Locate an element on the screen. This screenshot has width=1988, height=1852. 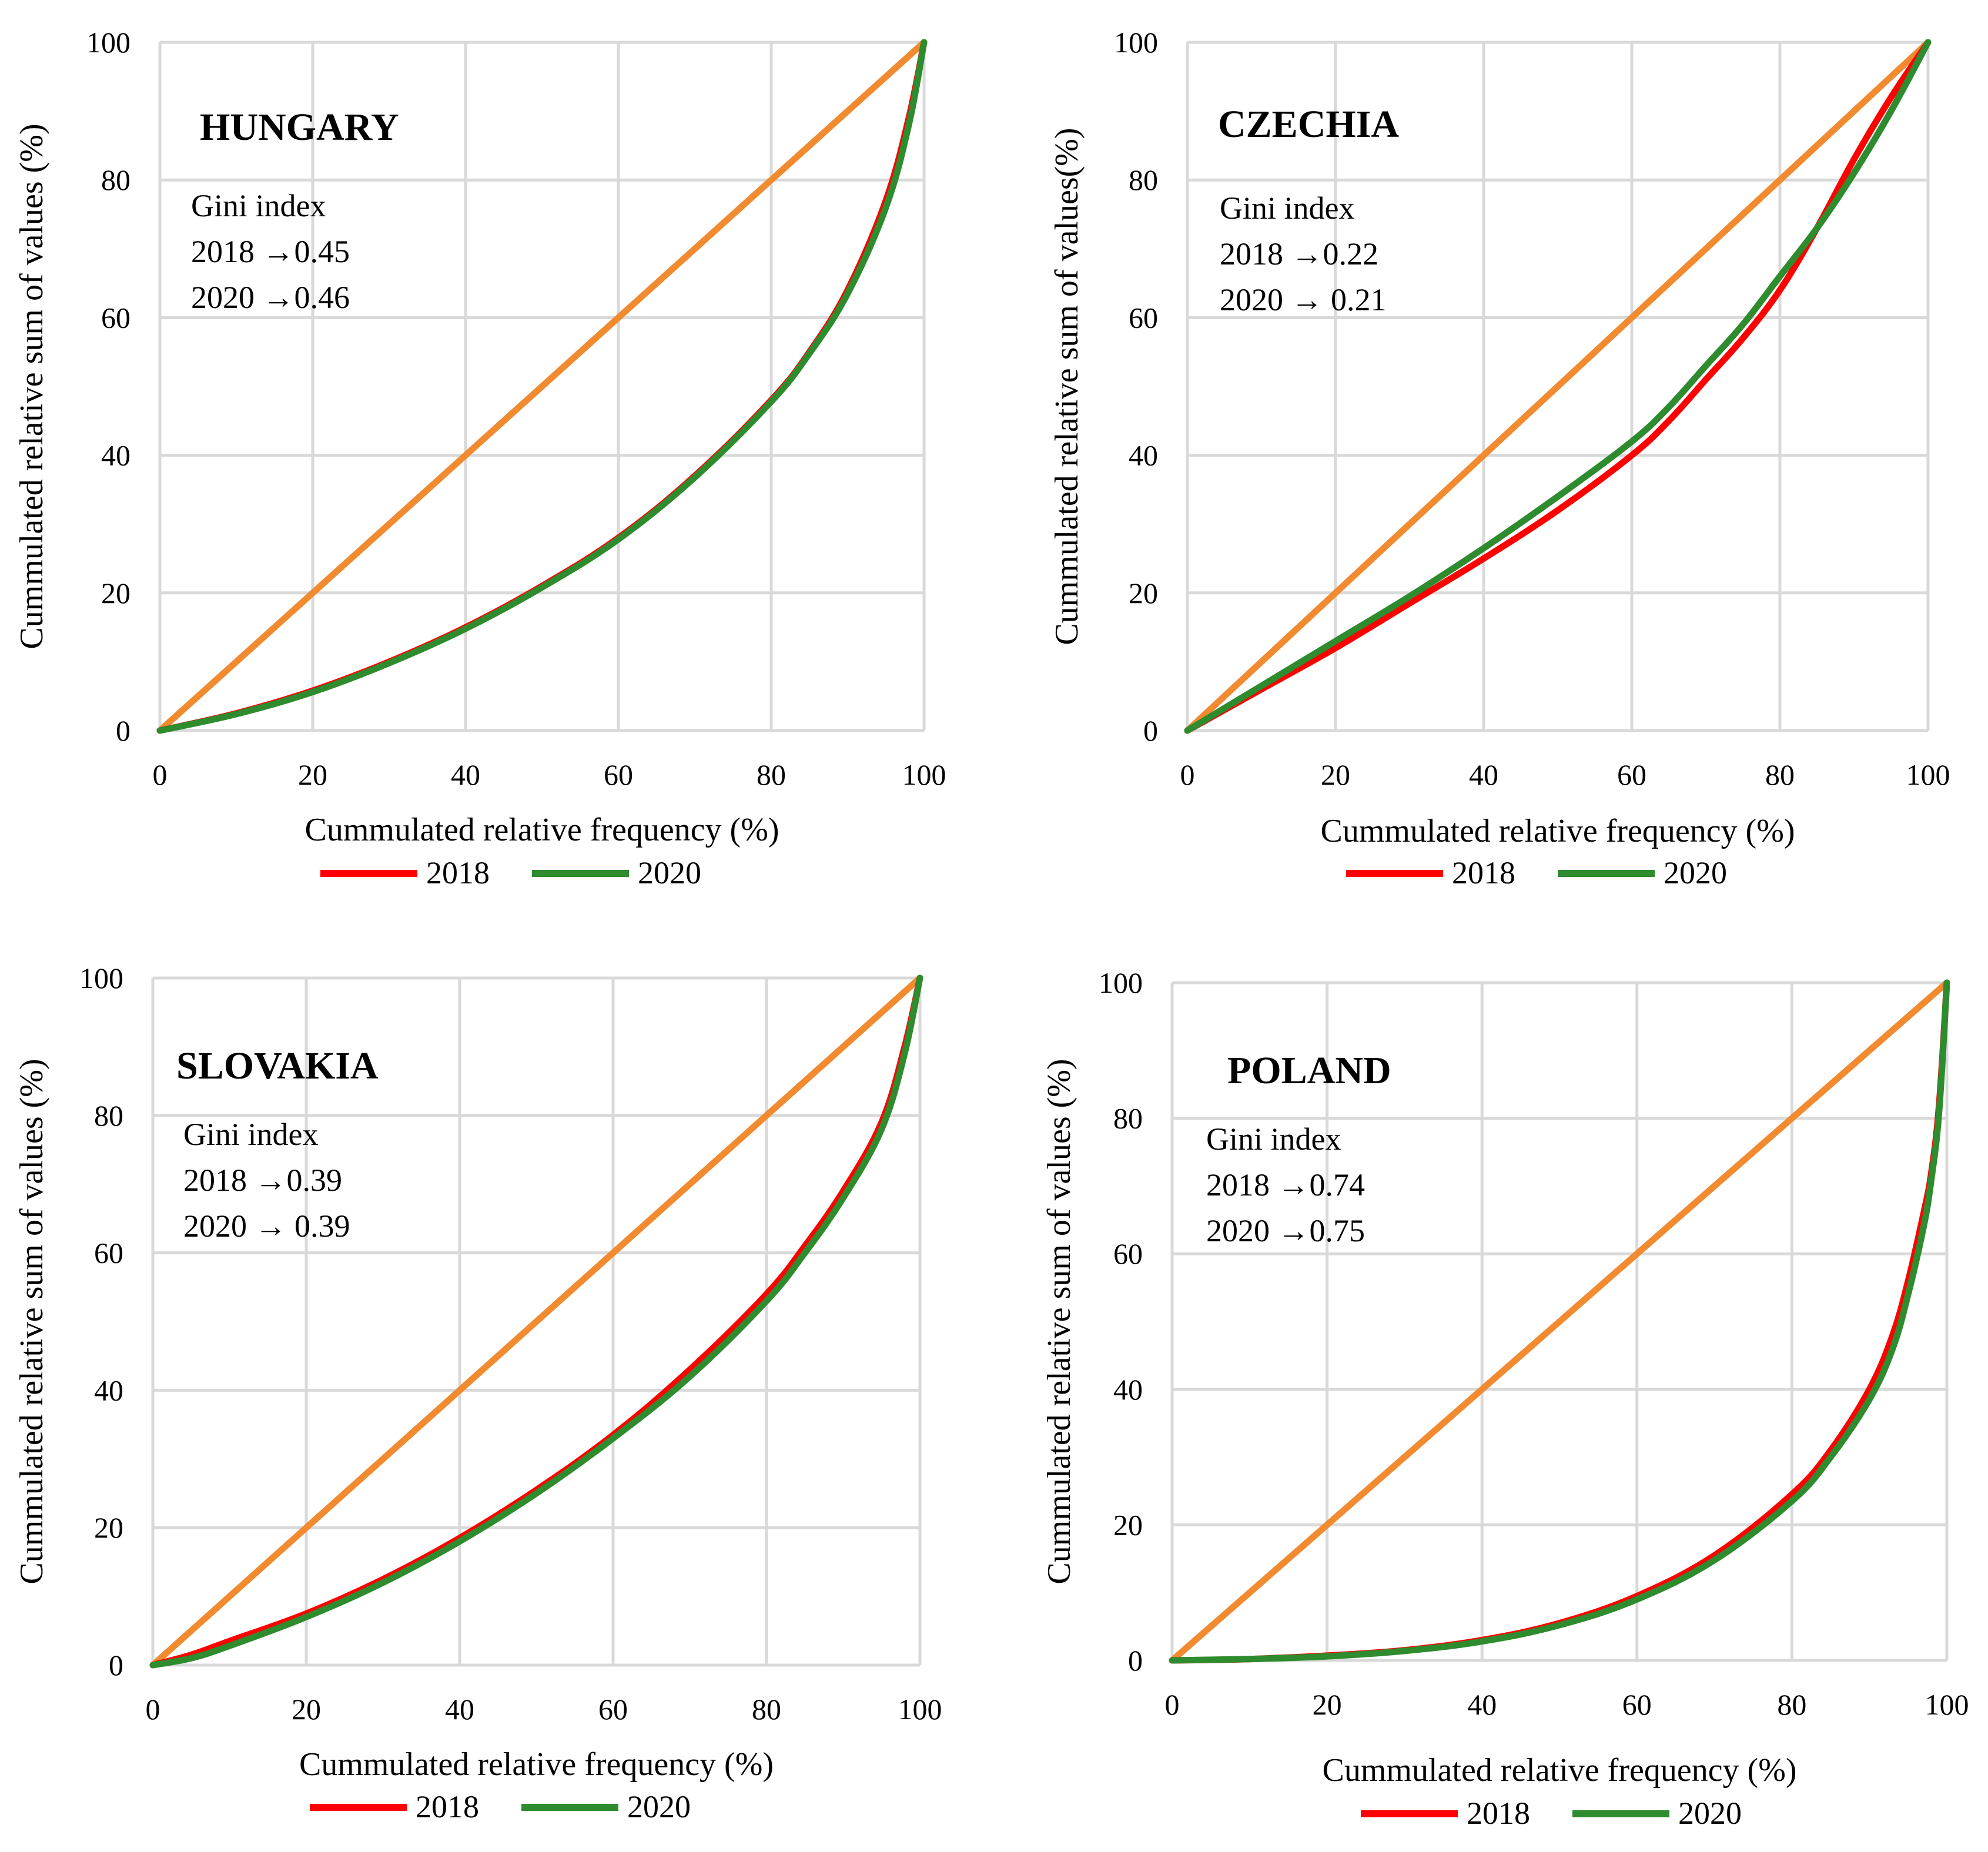
gini-annotation: 2020 → 0.39 is located at coordinates (266, 1226).